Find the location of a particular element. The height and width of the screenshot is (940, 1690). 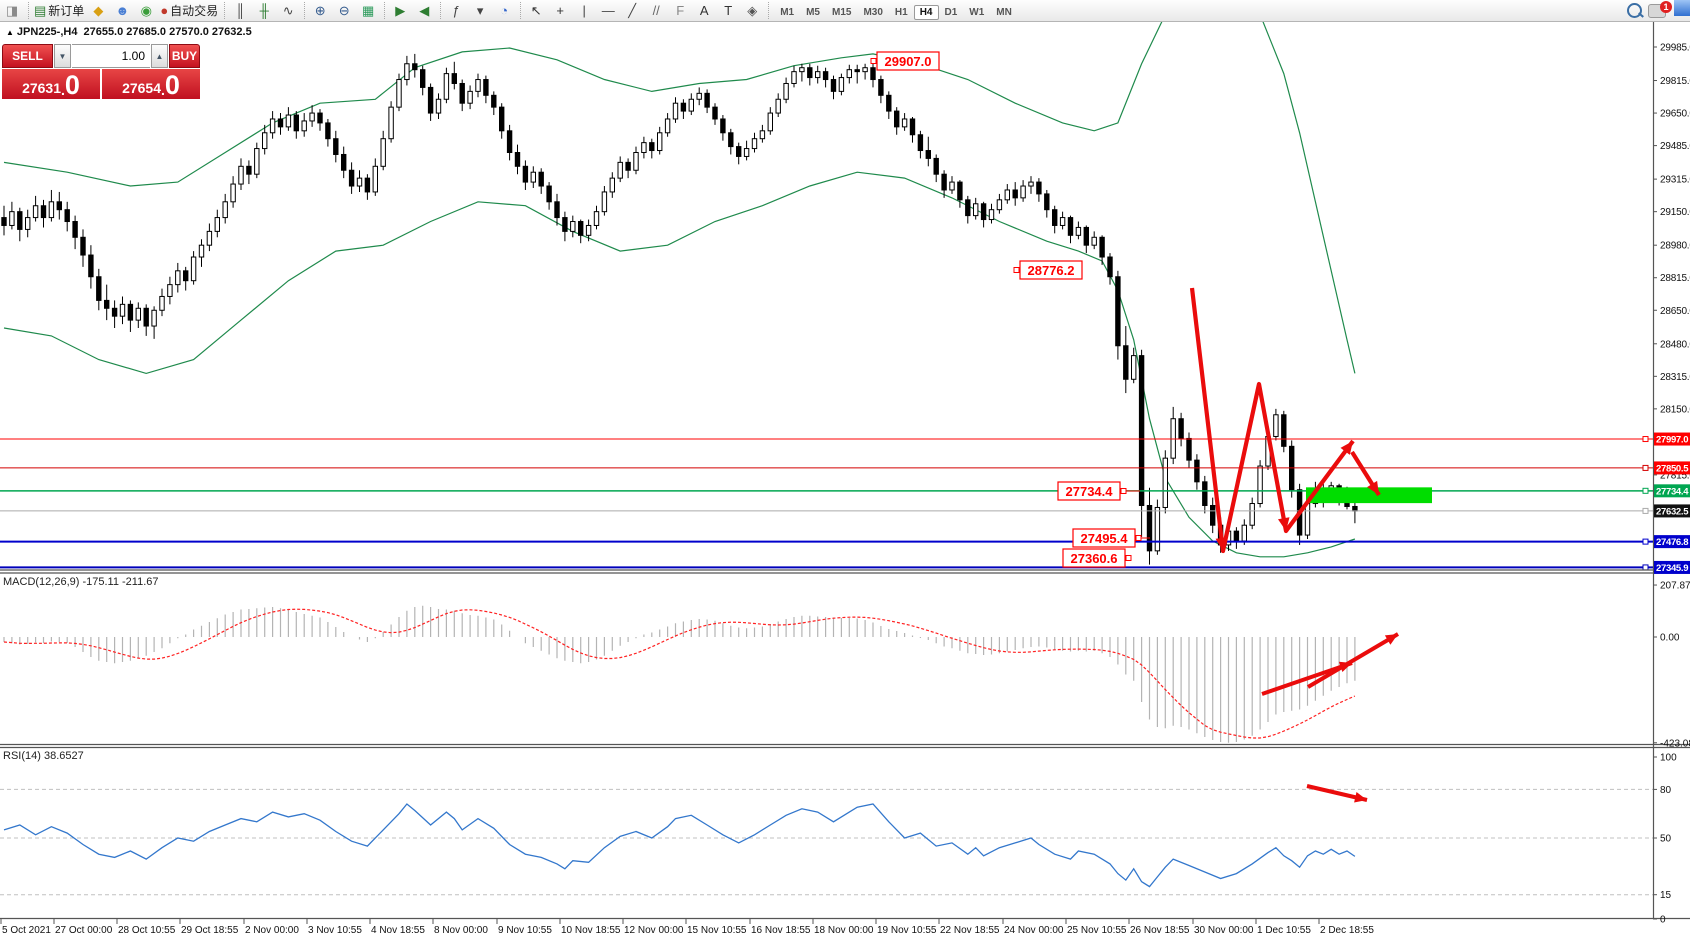

rsi-line is located at coordinates (679, 845).